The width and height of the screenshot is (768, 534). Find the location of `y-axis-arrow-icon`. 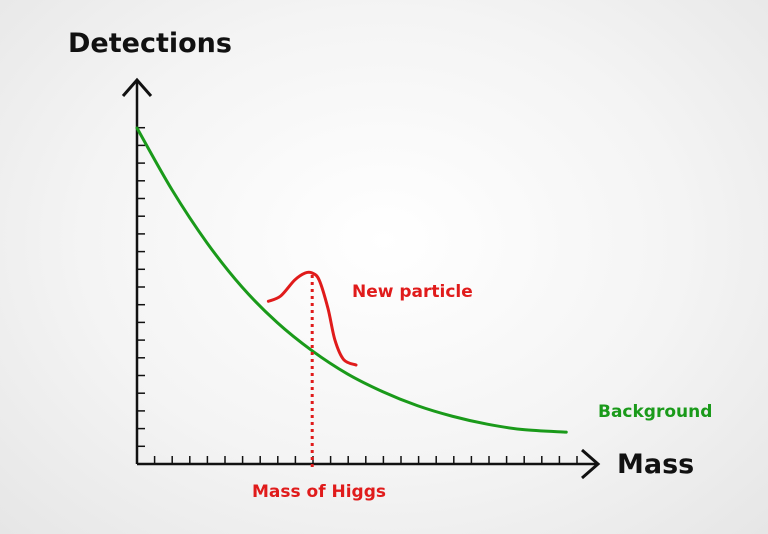

y-axis-arrow-icon is located at coordinates (137, 87).